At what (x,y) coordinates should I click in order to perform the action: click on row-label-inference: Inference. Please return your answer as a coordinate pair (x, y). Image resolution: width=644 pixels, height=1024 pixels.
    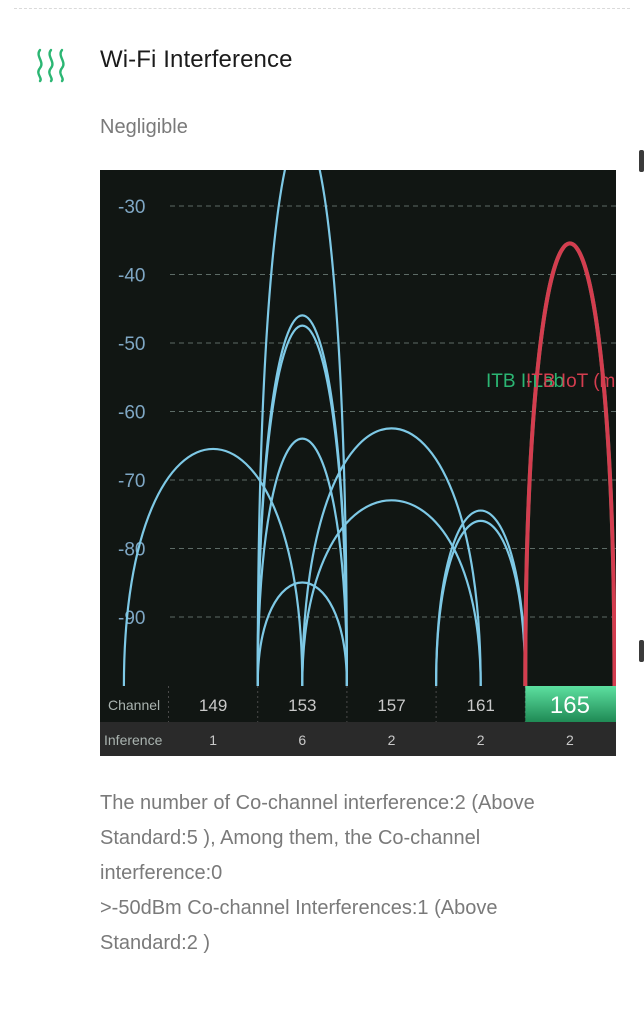
    Looking at the image, I should click on (133, 740).